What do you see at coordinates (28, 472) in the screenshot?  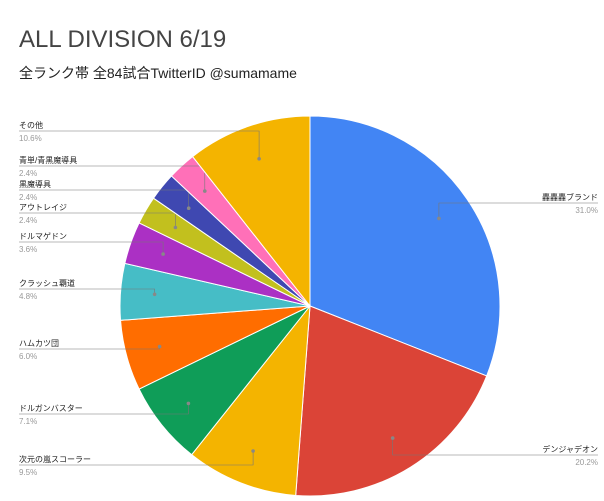 I see `slice-percent-3: 9.5%` at bounding box center [28, 472].